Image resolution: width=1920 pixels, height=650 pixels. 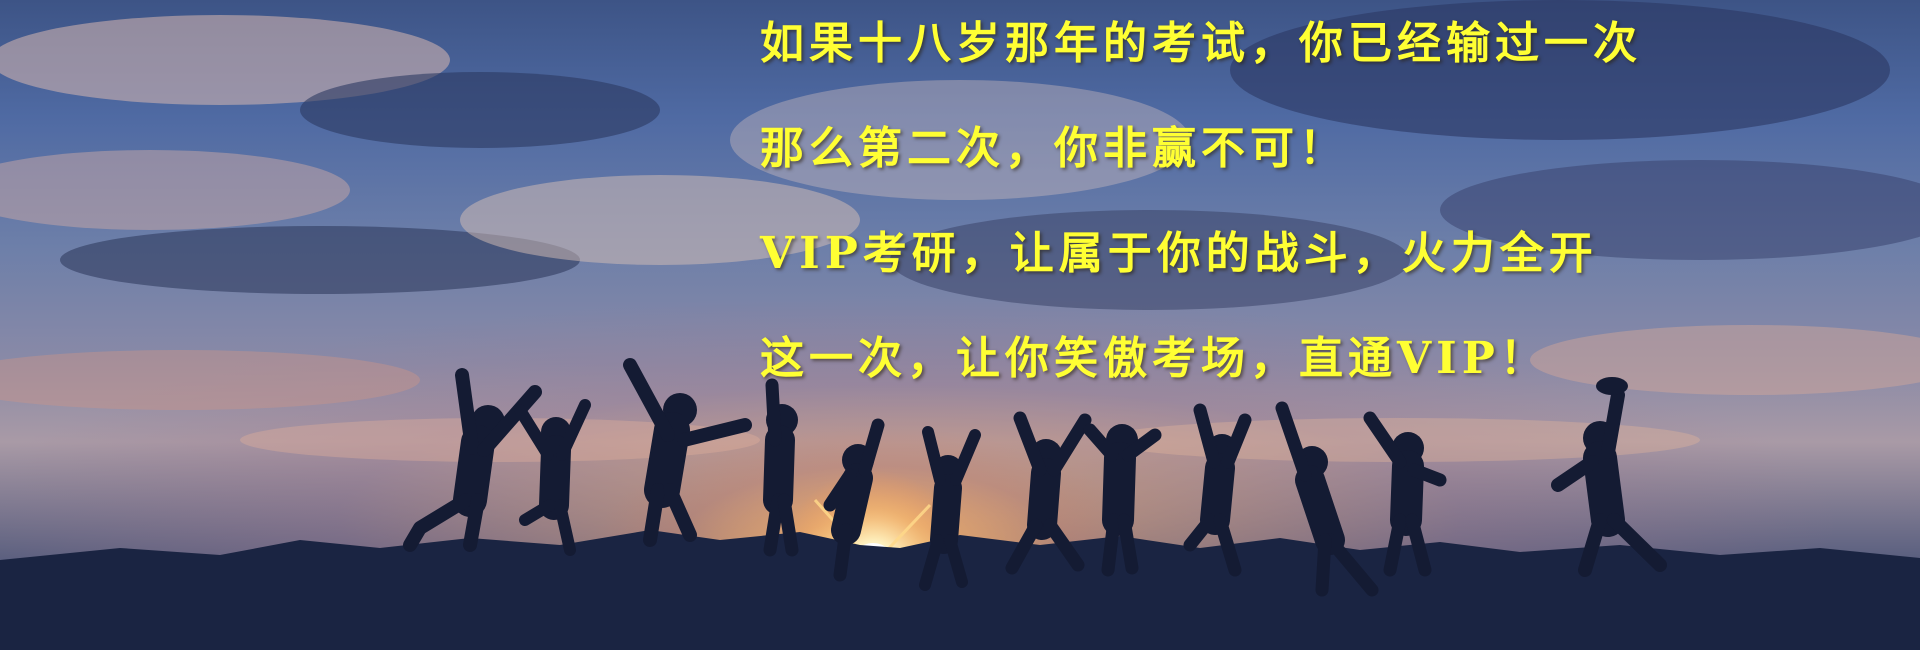 What do you see at coordinates (1179, 253) in the screenshot?
I see `headline-line-3: VIP考研，让属于你的战斗，火力全开` at bounding box center [1179, 253].